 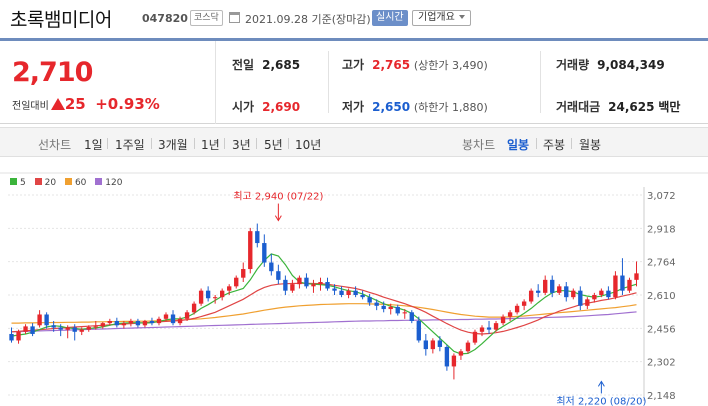 What do you see at coordinates (441, 18) in the screenshot?
I see `company-overview-dropdown: 기업개요` at bounding box center [441, 18].